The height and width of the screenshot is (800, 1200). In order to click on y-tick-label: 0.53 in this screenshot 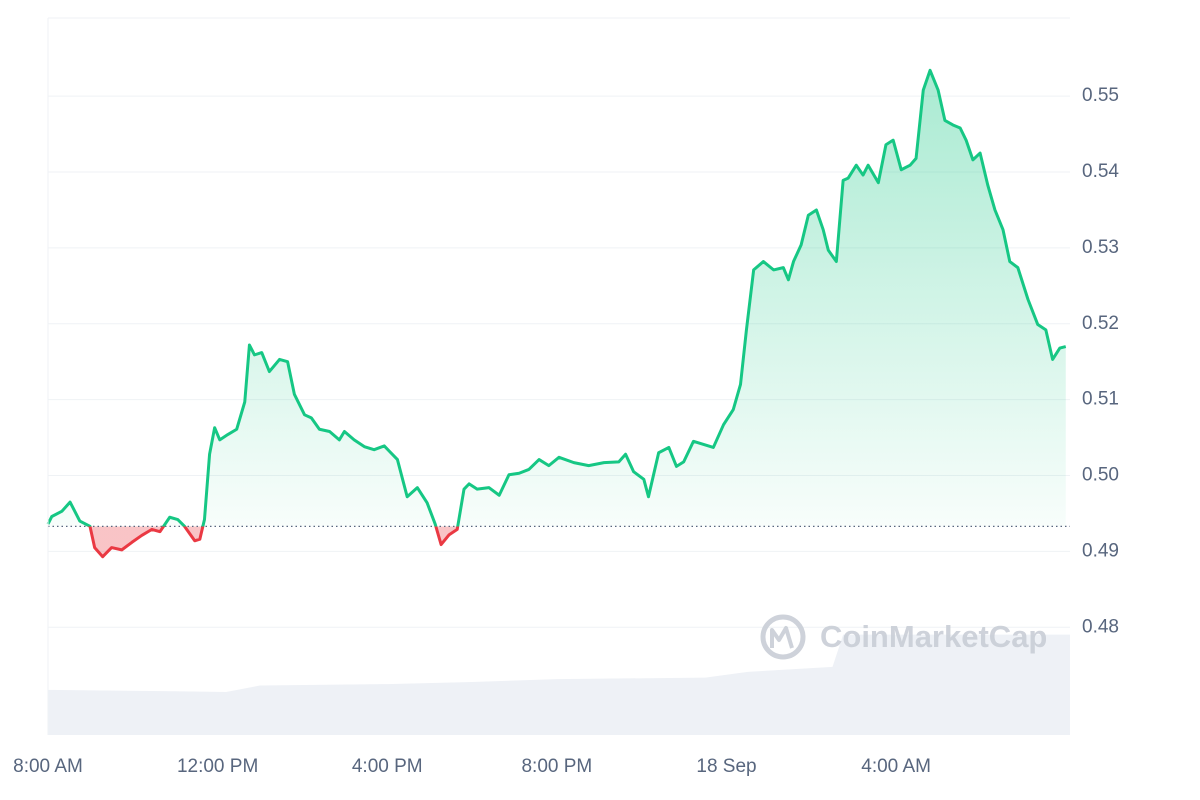, I will do `click(1100, 247)`.